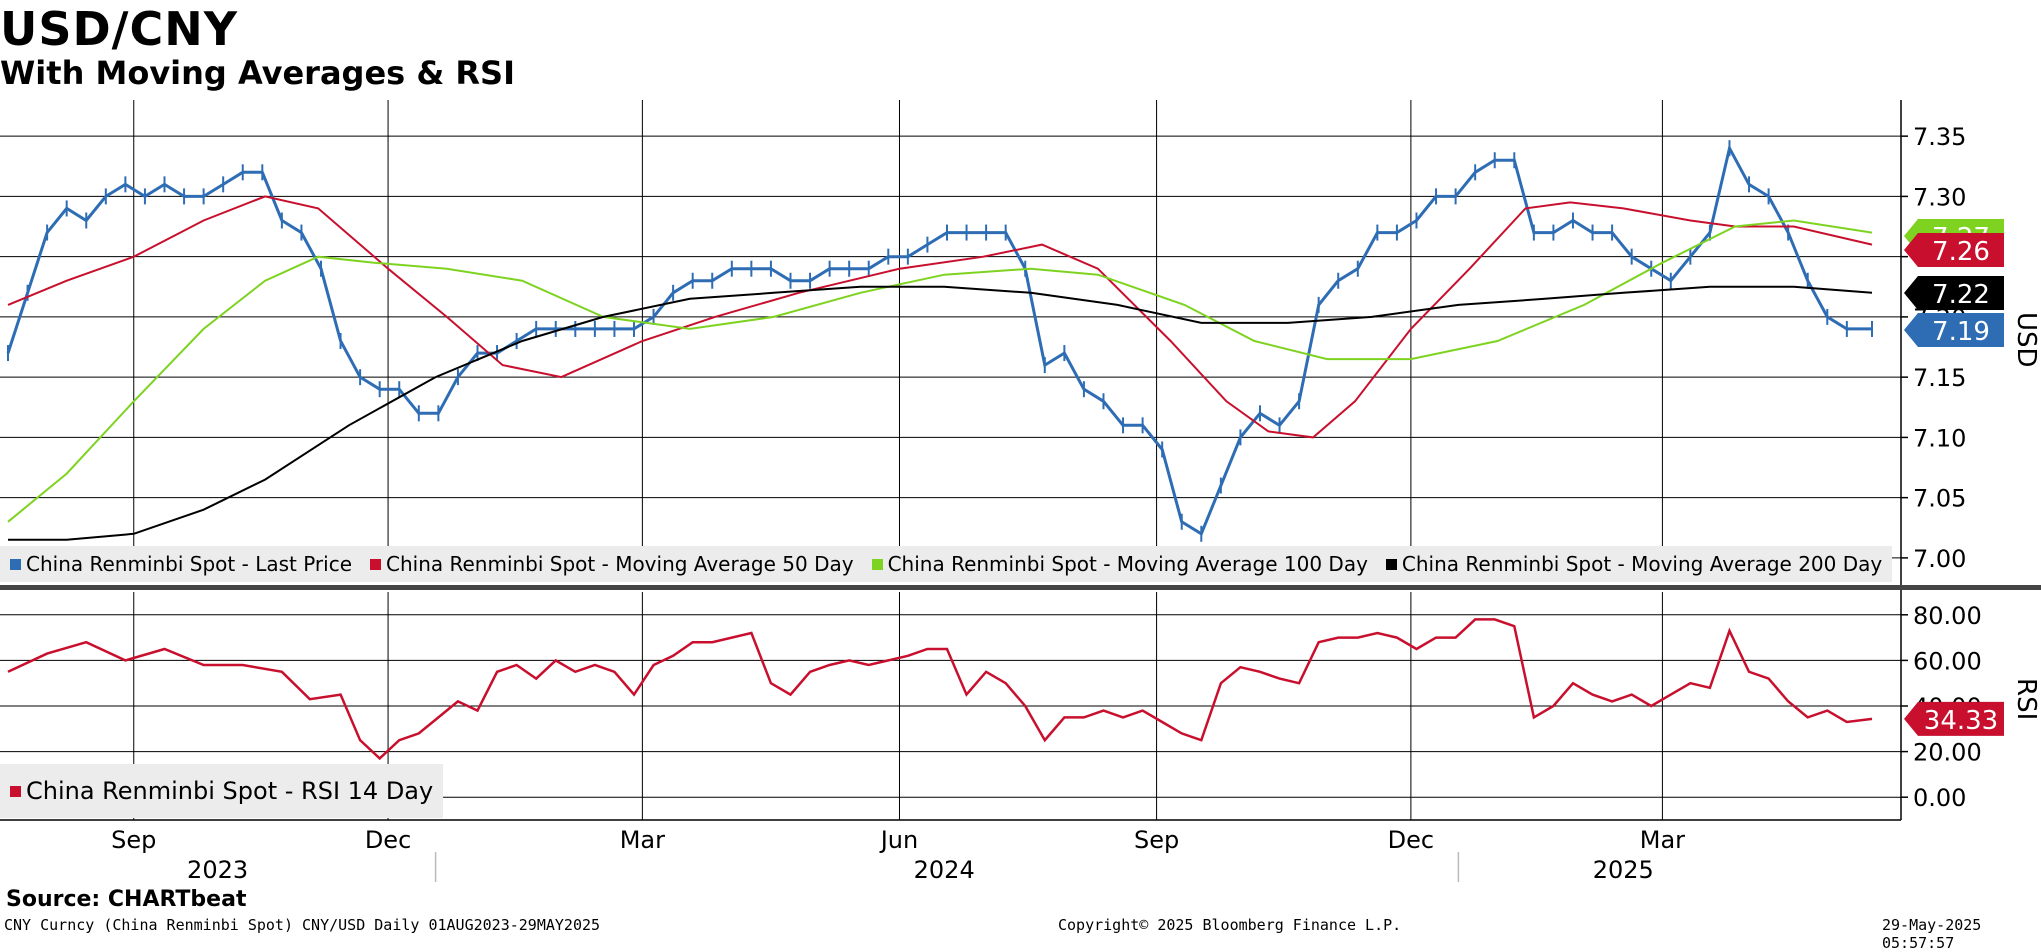 The height and width of the screenshot is (952, 2041). I want to click on price-tick-label: 7.30, so click(1939, 197).